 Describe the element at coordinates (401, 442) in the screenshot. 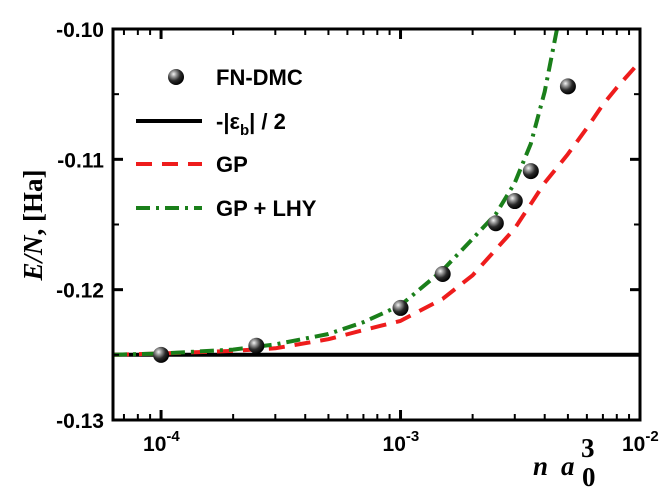

I see `x-tick-label: 10⁻³` at that location.